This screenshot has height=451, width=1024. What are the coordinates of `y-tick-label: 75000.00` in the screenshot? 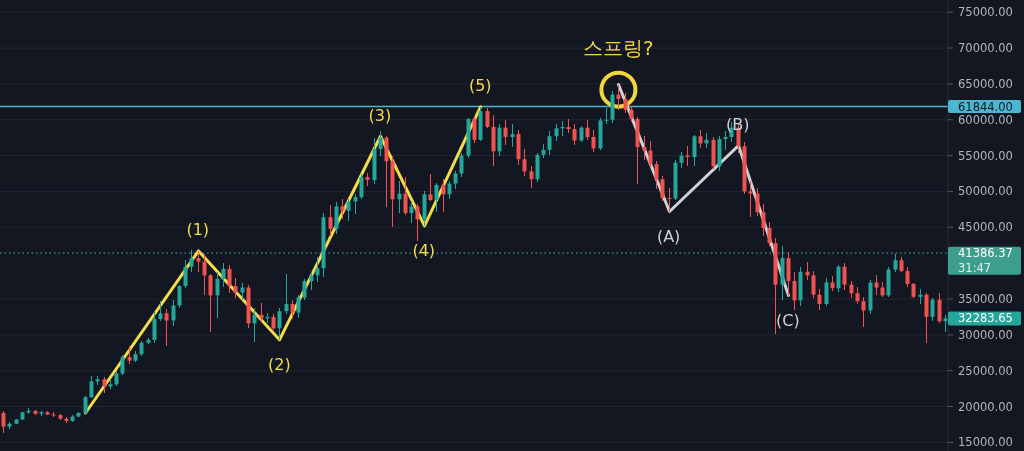 It's located at (985, 12).